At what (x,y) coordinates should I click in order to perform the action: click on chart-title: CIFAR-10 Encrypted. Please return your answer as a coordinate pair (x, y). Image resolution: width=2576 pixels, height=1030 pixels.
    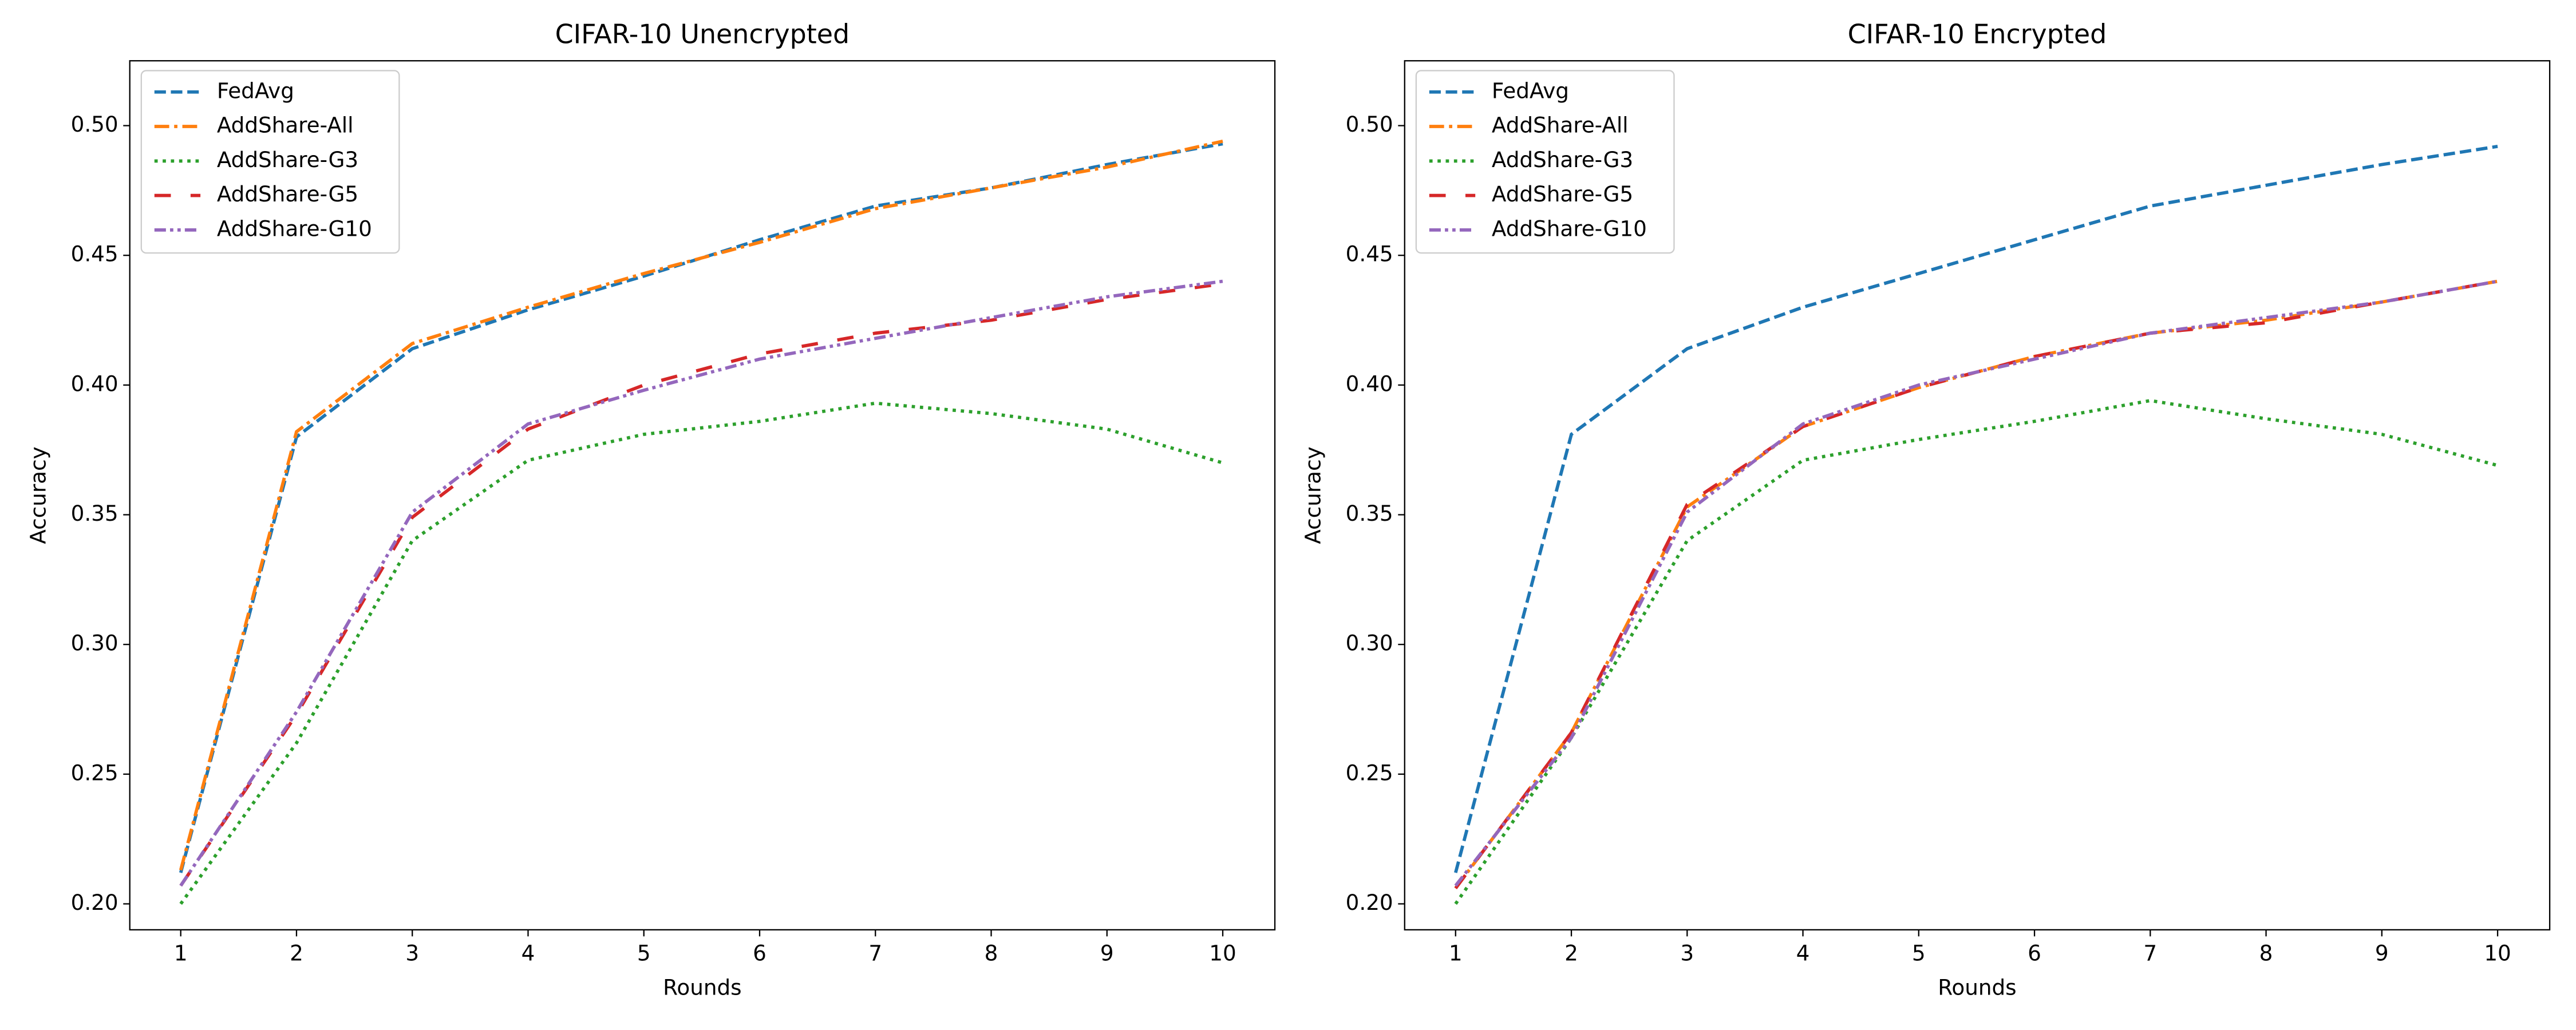
    Looking at the image, I should click on (1977, 34).